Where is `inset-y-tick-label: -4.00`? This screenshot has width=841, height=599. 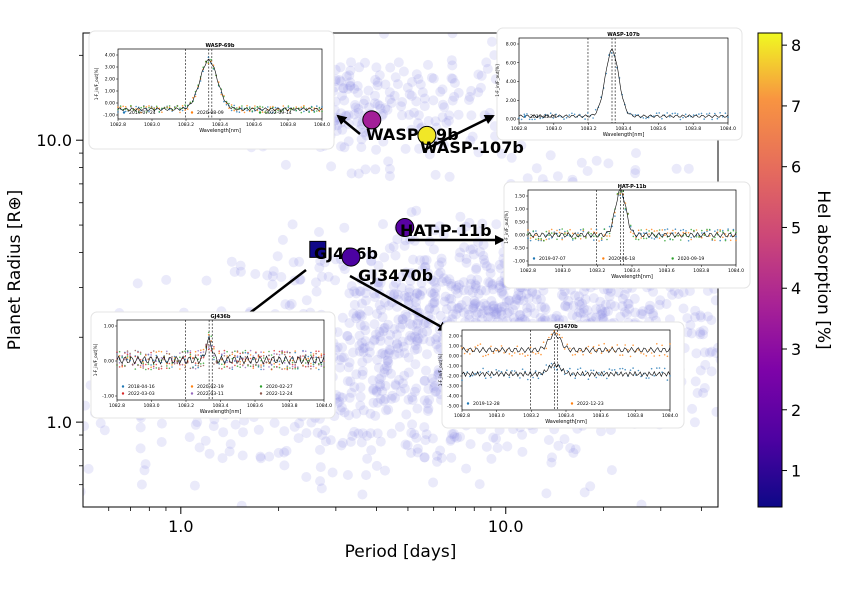
inset-y-tick-label: -4.00 is located at coordinates (453, 397).